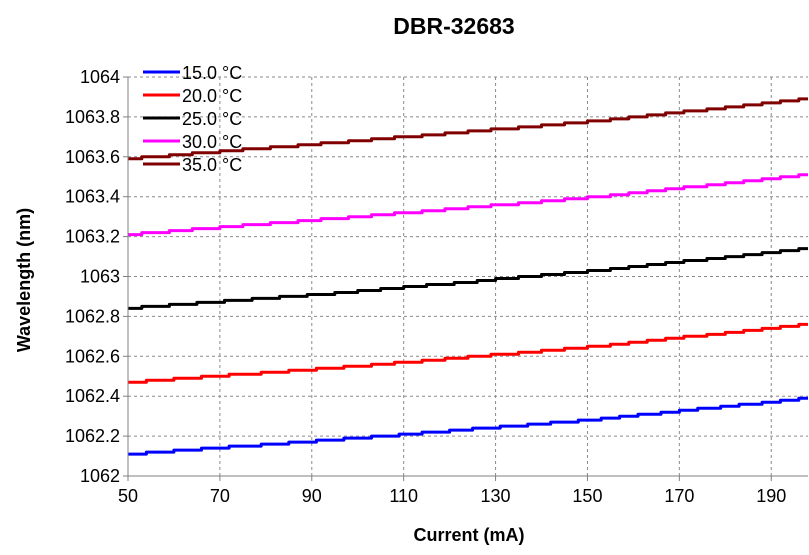  Describe the element at coordinates (469, 535) in the screenshot. I see `x-axis-label: Current (mA)` at that location.